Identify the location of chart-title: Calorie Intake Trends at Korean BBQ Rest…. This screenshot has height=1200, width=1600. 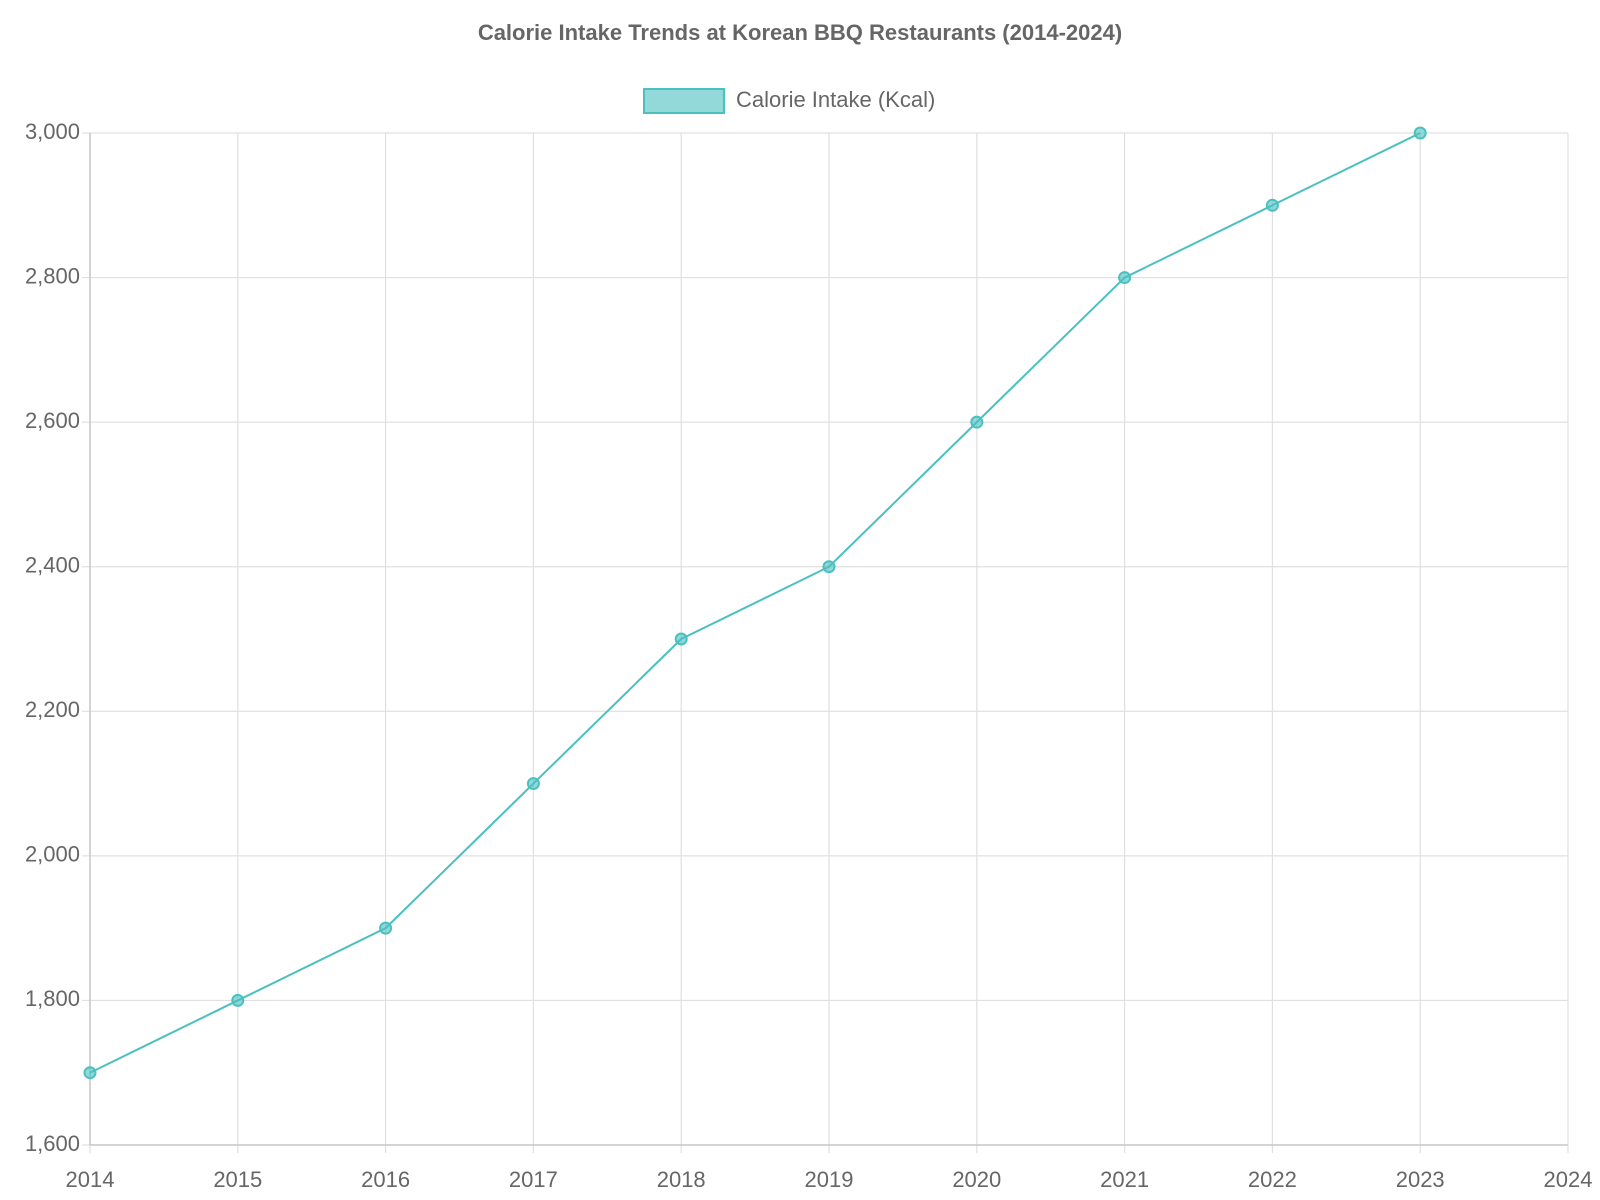
(800, 32).